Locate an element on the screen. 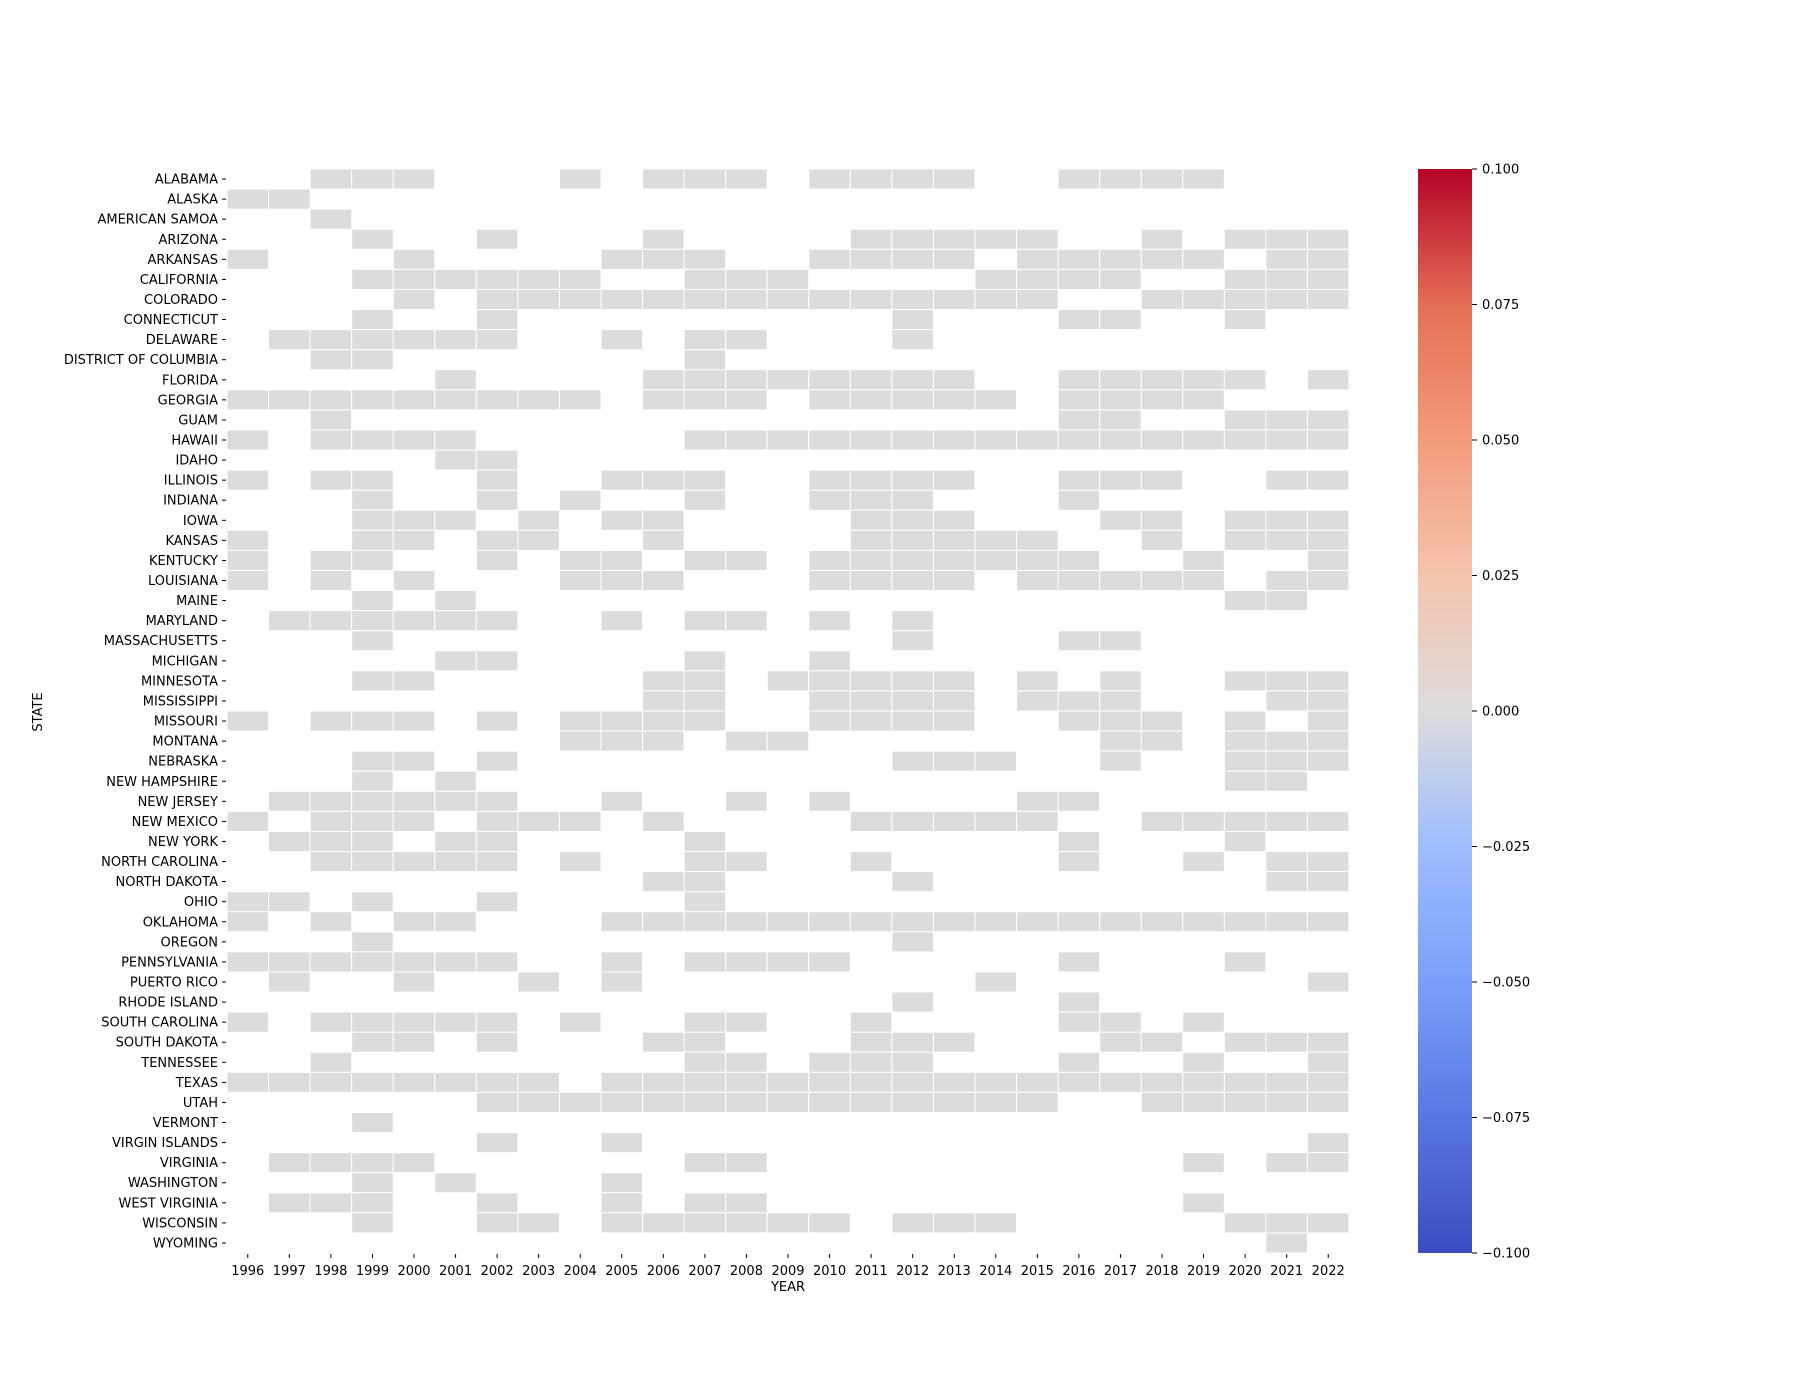 This screenshot has width=1800, height=1400. x-tick-label: 2009 is located at coordinates (787, 1271).